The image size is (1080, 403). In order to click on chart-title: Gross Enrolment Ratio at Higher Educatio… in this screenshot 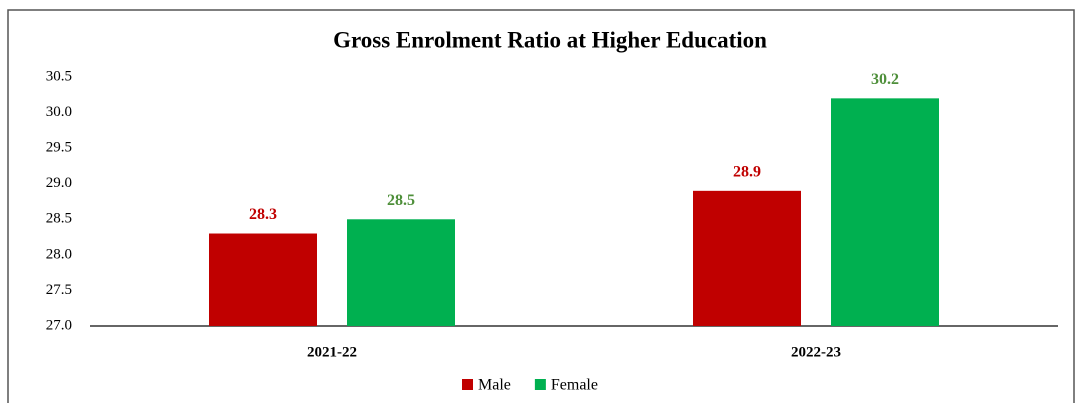, I will do `click(550, 39)`.